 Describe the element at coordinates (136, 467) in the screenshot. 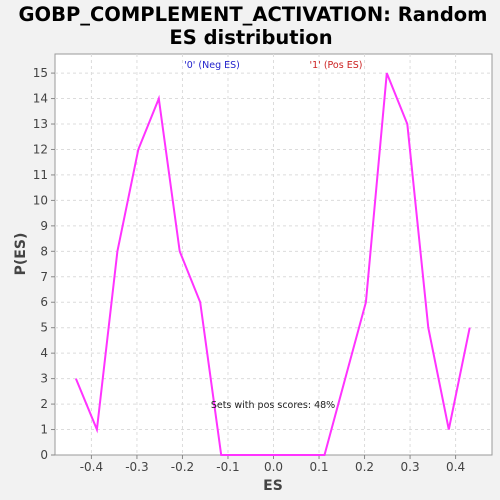

I see `x-tick-label: -0.3` at that location.